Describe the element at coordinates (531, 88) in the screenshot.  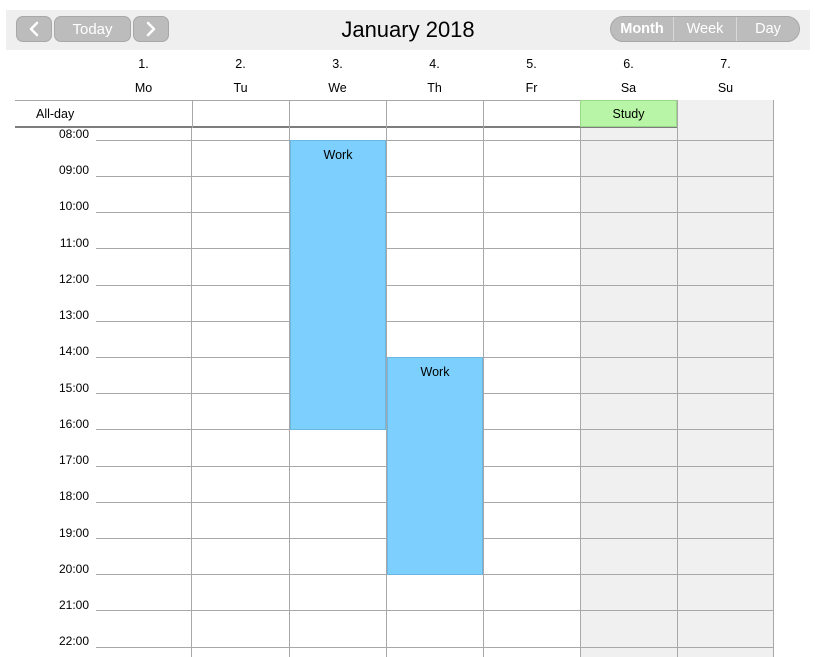
I see `day-name: Fr` at that location.